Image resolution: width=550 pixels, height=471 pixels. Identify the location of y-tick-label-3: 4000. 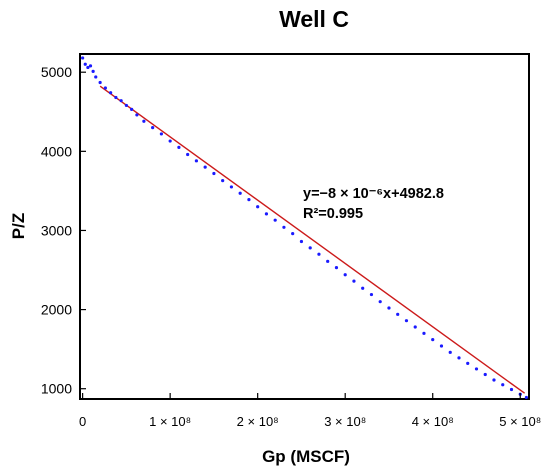
(56, 151).